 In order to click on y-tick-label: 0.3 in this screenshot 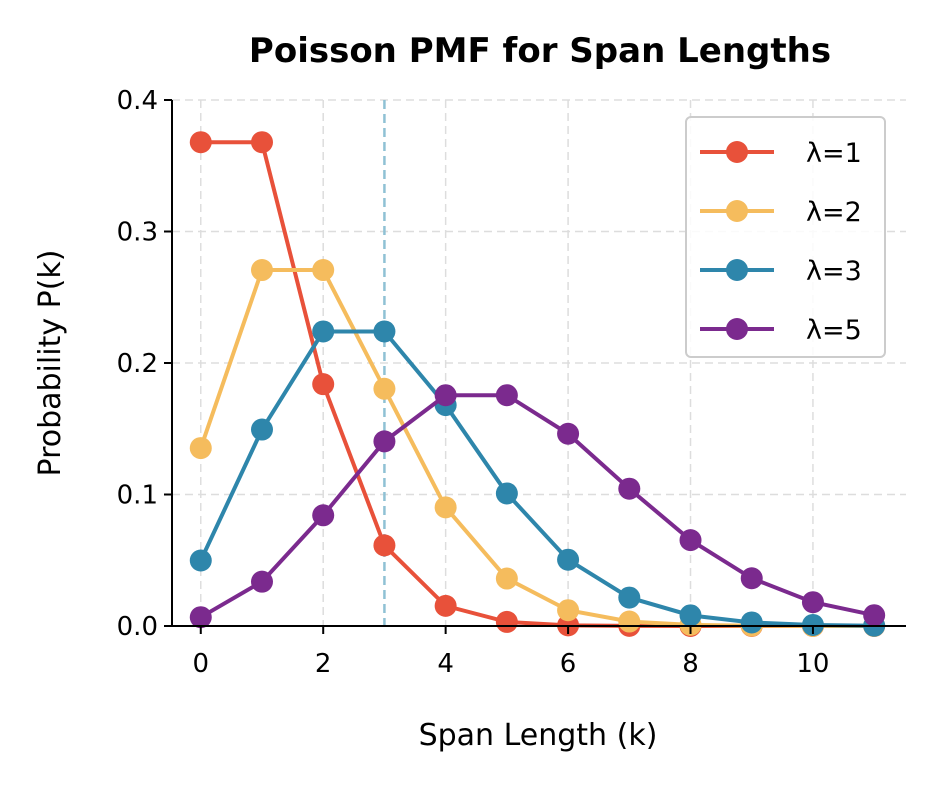, I will do `click(137, 233)`.